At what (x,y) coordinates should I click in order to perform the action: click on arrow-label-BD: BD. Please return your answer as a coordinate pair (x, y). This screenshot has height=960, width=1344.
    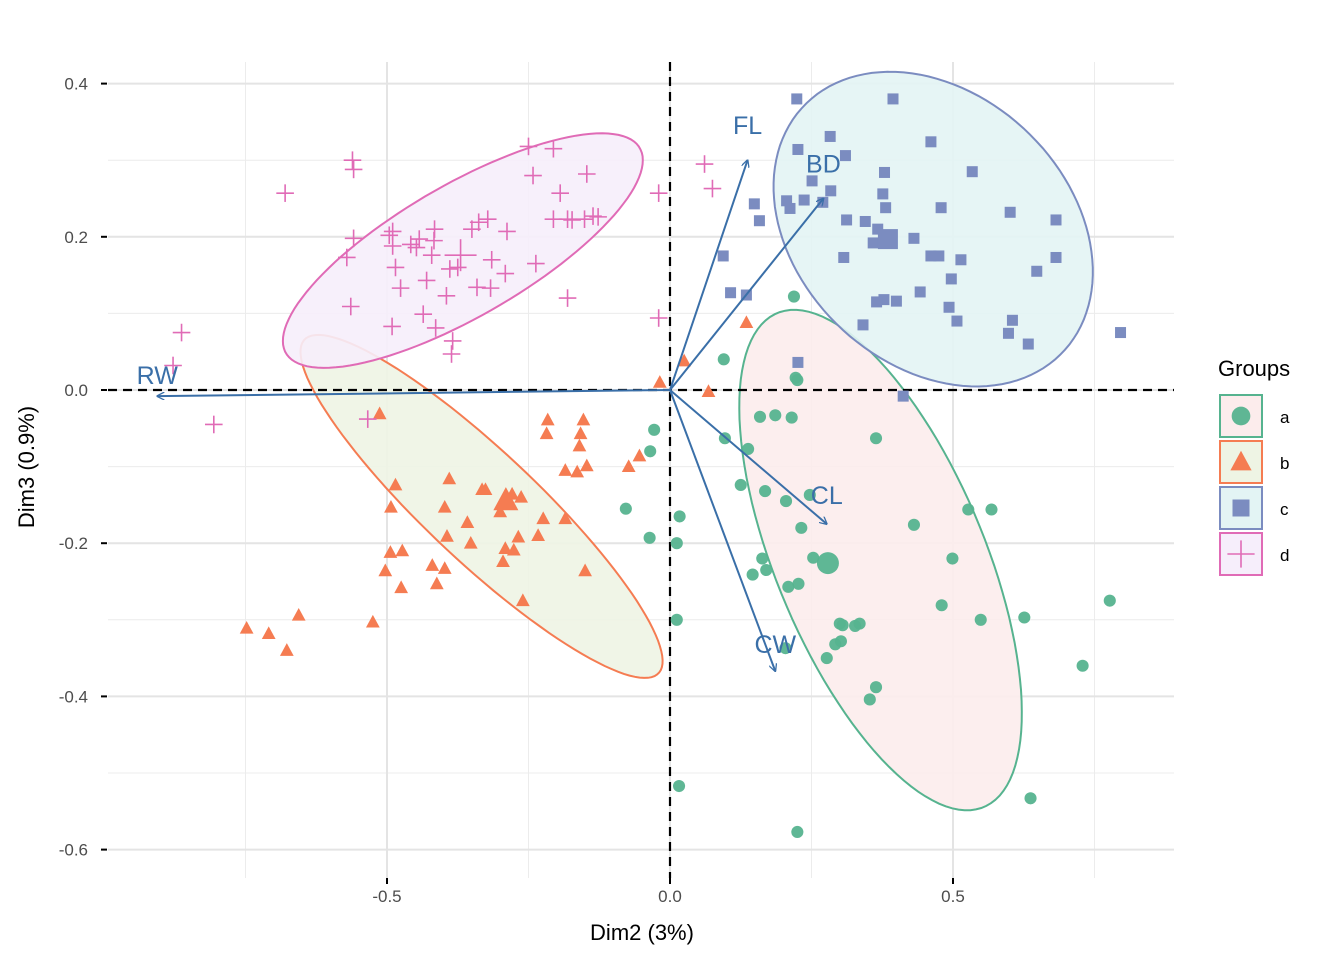
    Looking at the image, I should click on (823, 165).